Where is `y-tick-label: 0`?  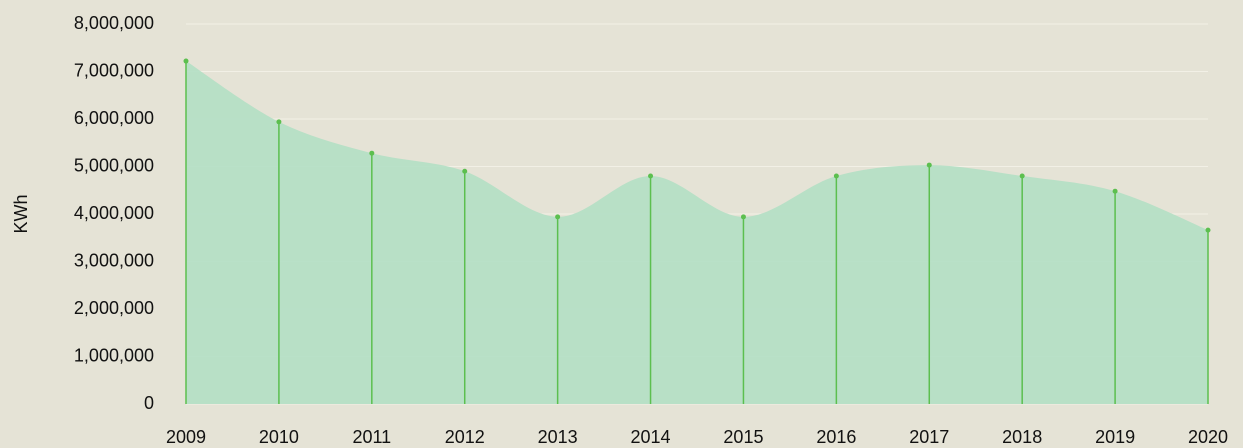 y-tick-label: 0 is located at coordinates (149, 403).